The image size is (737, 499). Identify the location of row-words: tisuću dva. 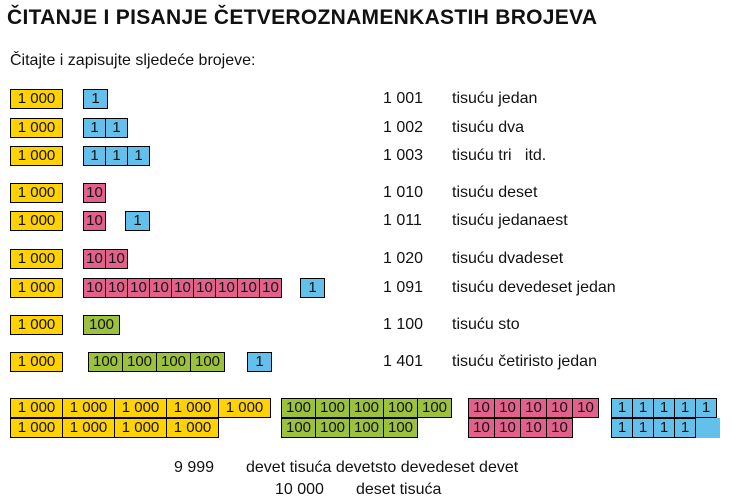
(488, 127).